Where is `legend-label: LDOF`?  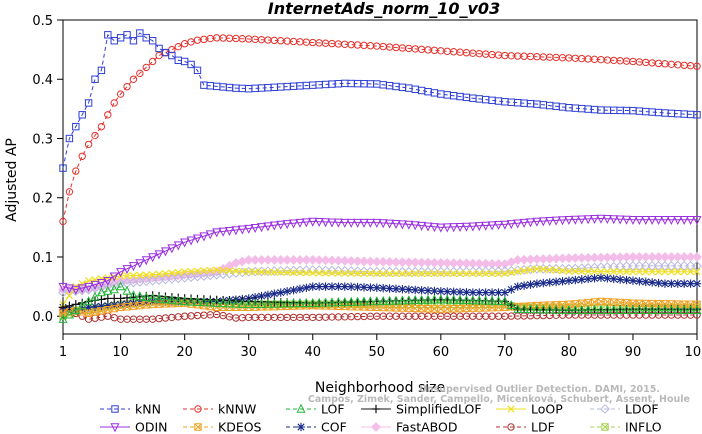
legend-label: LDOF is located at coordinates (642, 409).